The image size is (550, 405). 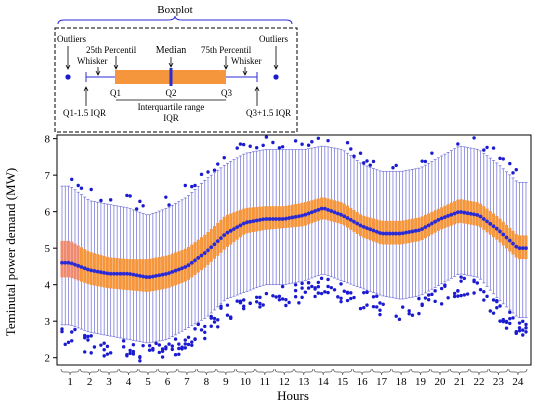 I want to click on x-tick-label: 13, so click(x=304, y=382).